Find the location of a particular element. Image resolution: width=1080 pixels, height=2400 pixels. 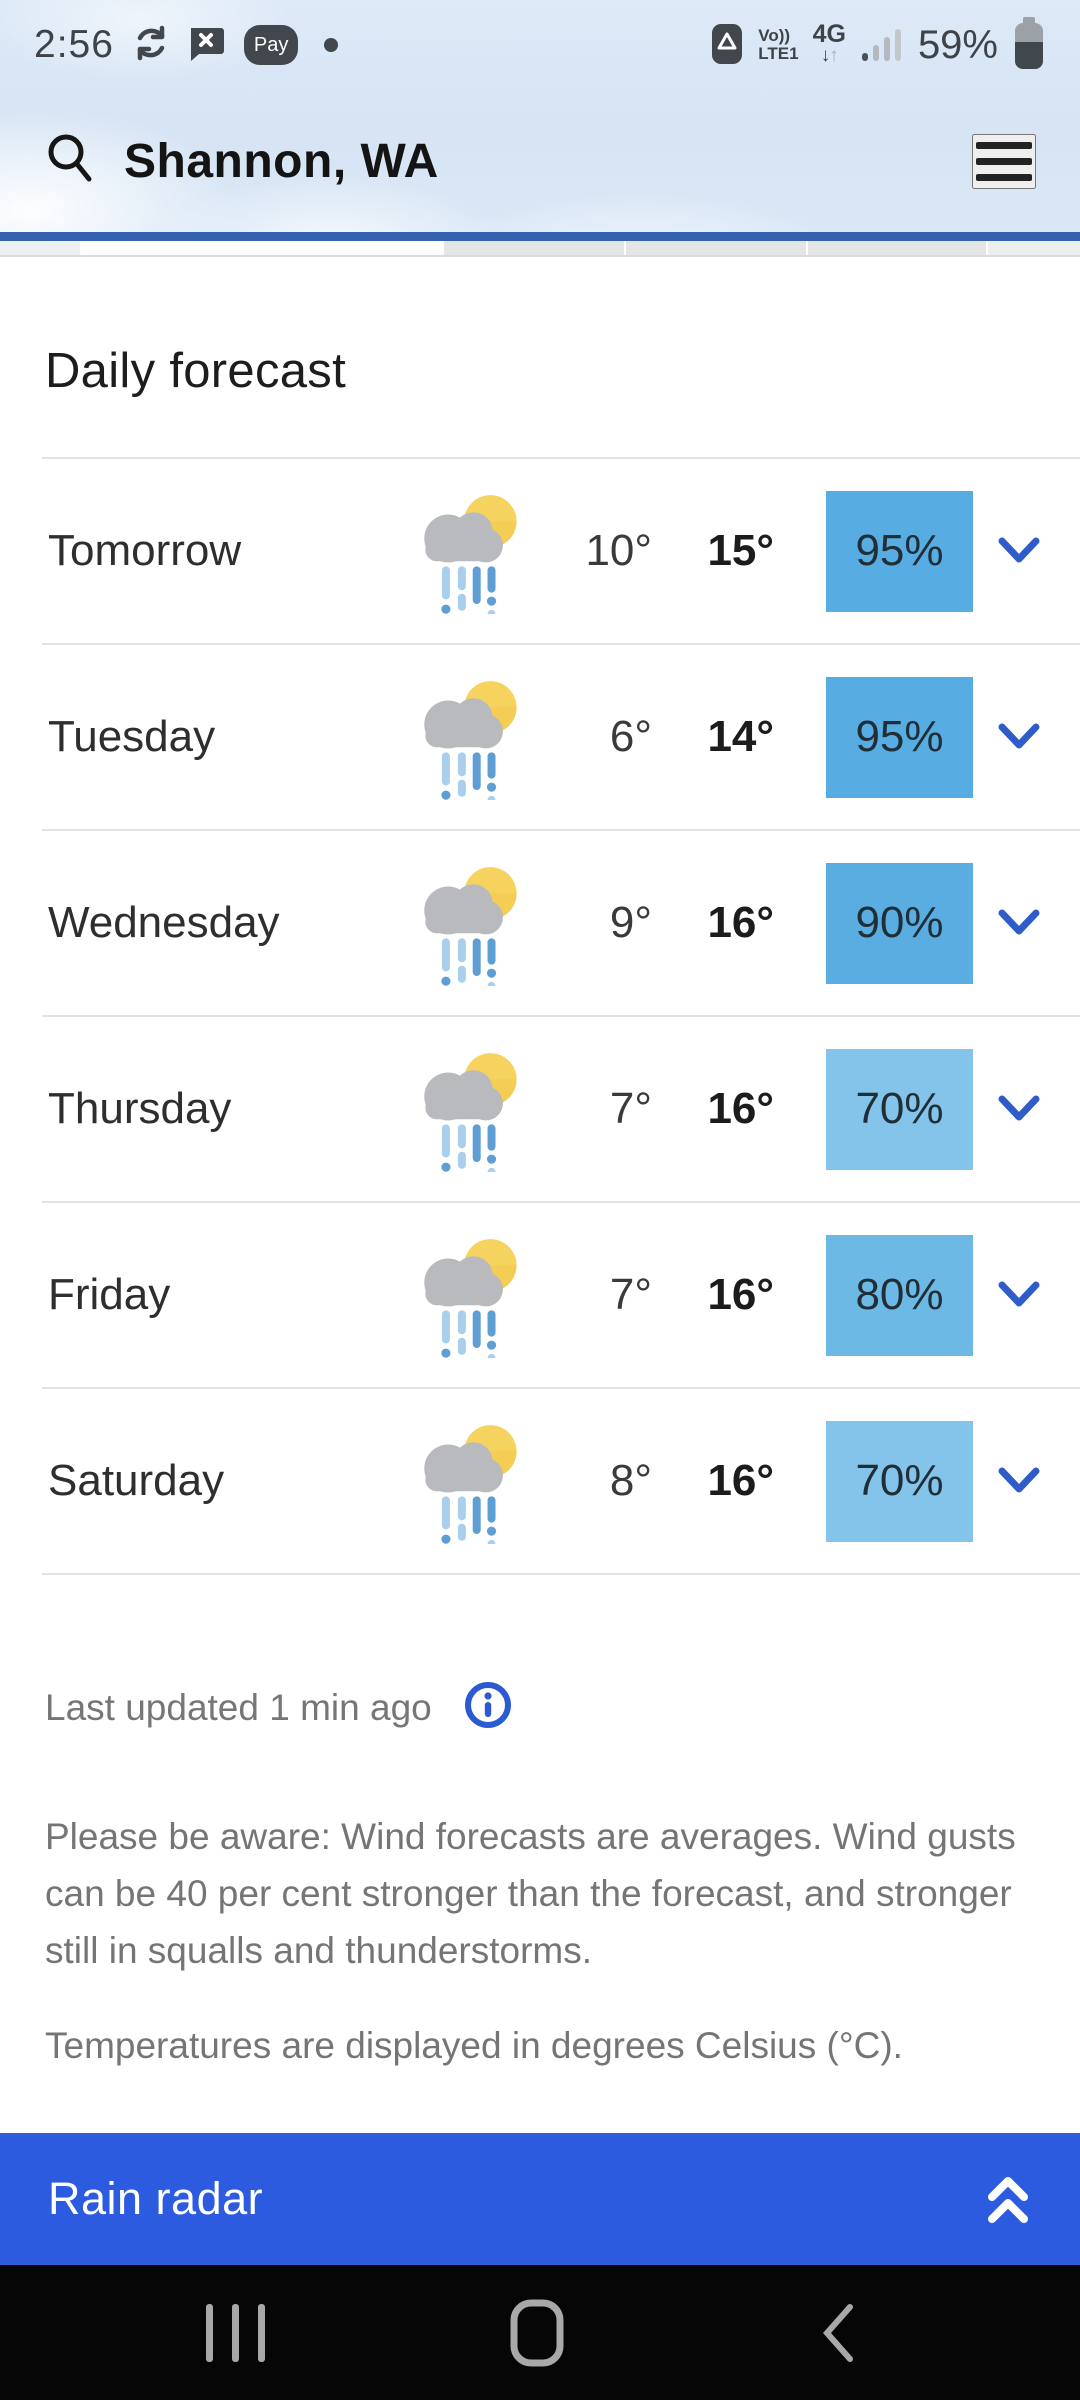

forecast-row: Tuesday is located at coordinates (540, 737).